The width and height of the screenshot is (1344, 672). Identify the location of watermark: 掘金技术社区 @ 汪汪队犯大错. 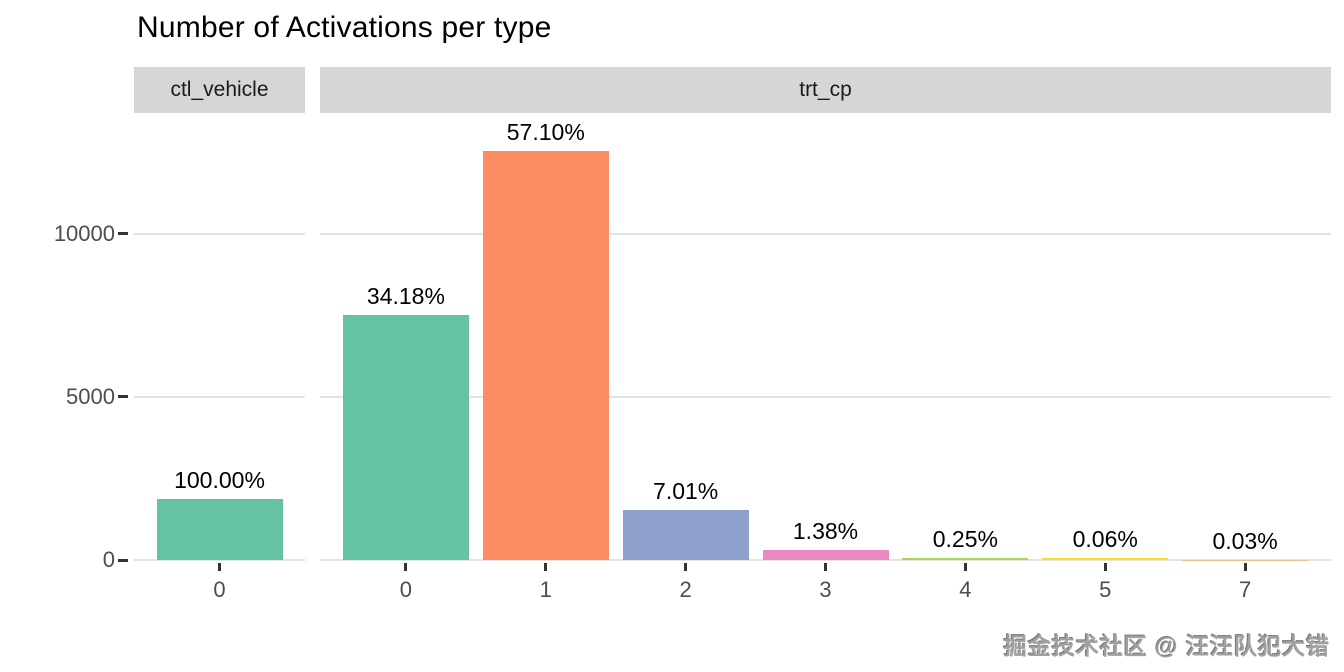
(1166, 646).